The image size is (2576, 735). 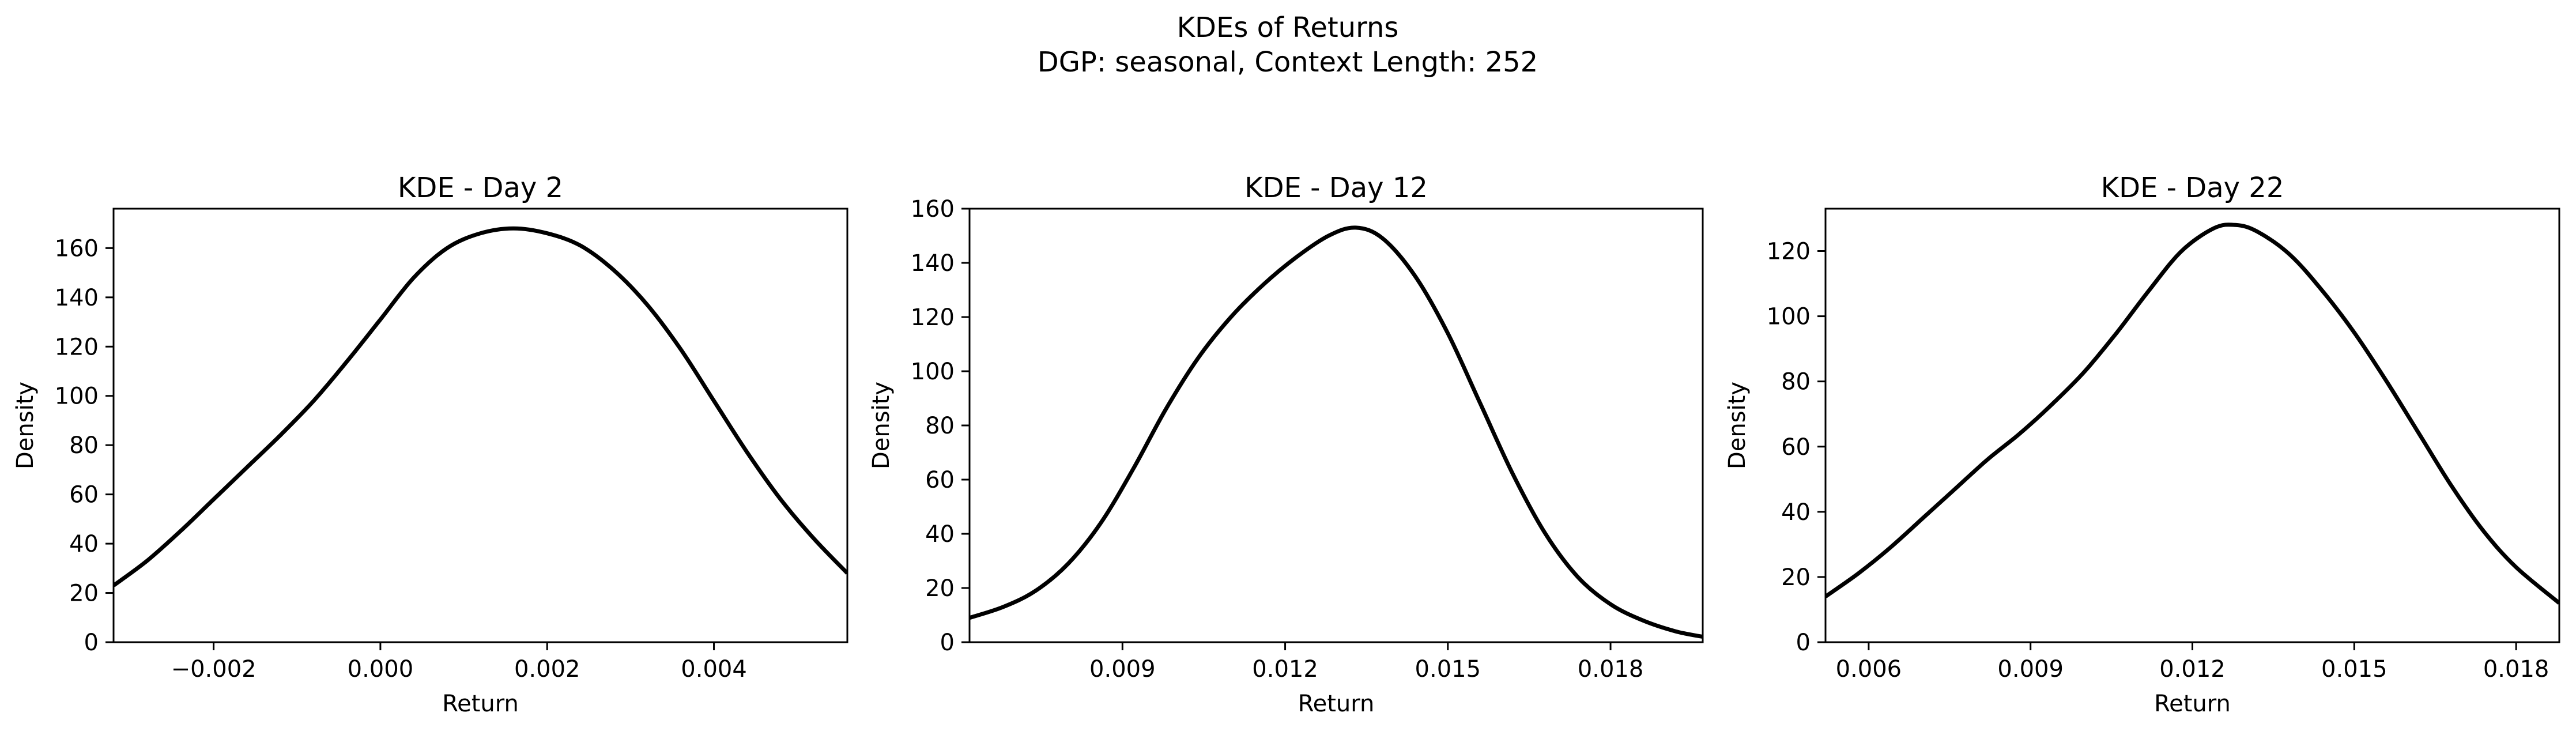 What do you see at coordinates (1288, 28) in the screenshot?
I see `figure-title: KDEs of Returns` at bounding box center [1288, 28].